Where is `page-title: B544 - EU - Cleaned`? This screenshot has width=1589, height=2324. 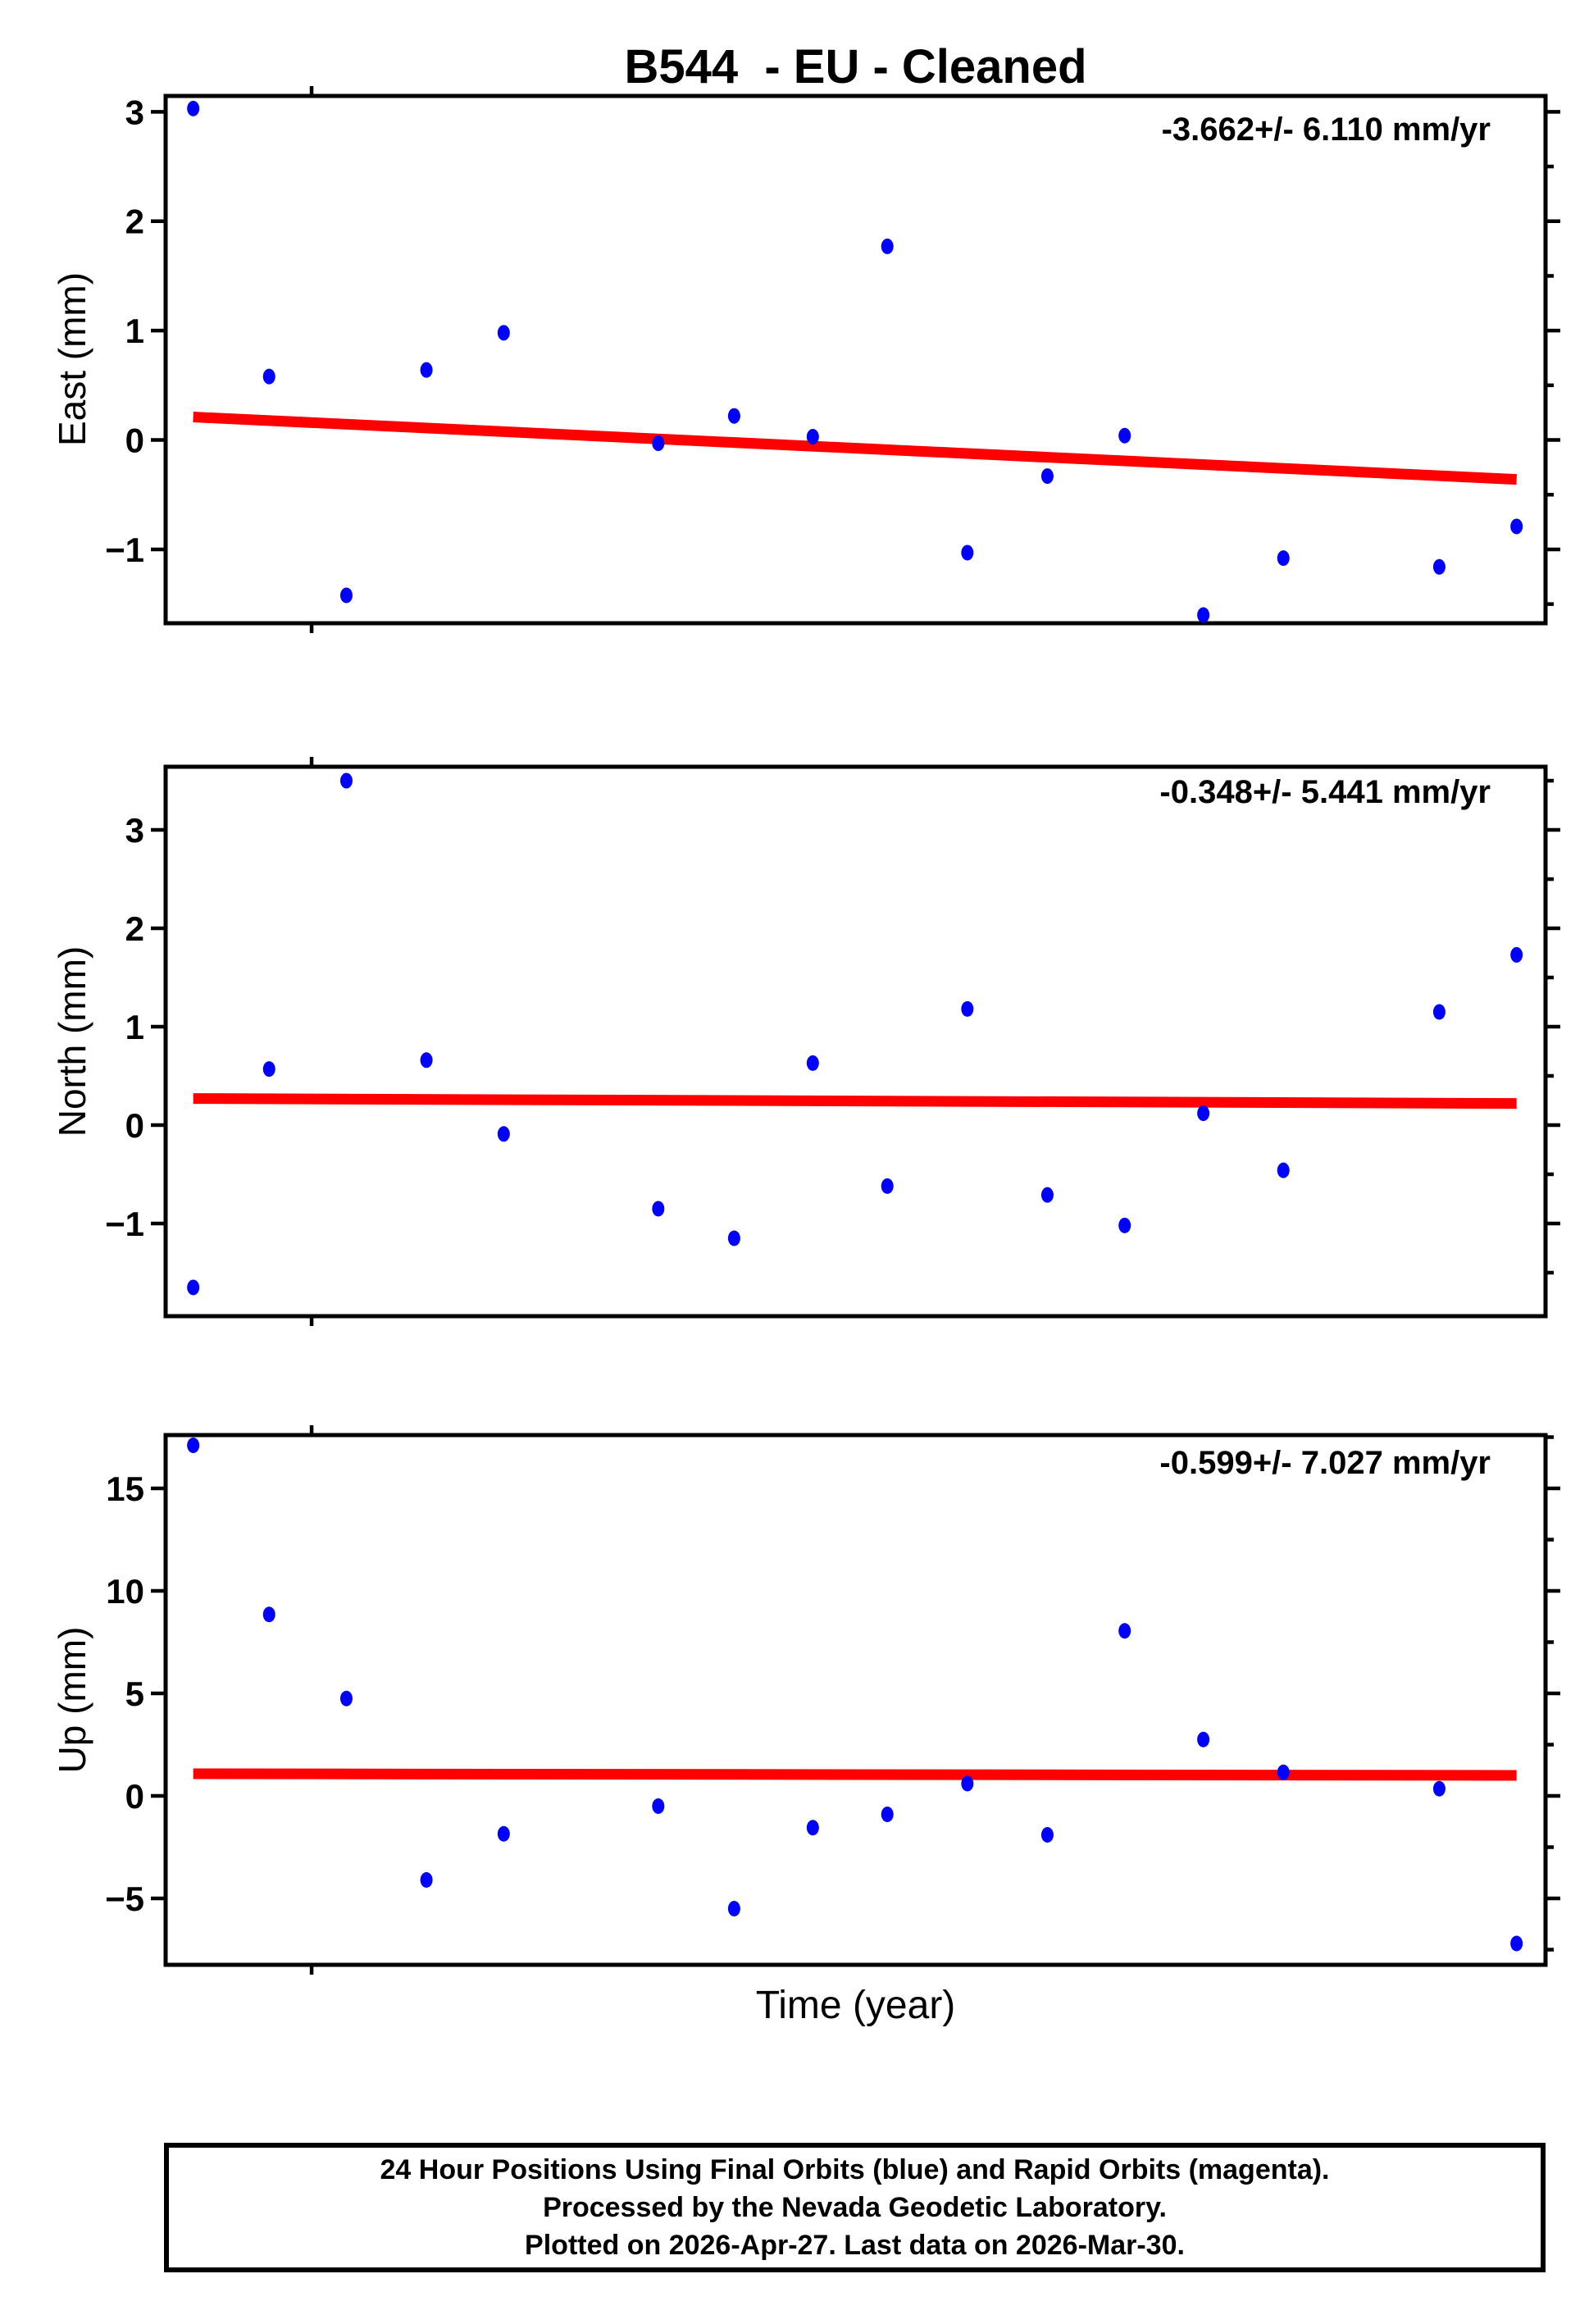 page-title: B544 - EU - Cleaned is located at coordinates (855, 66).